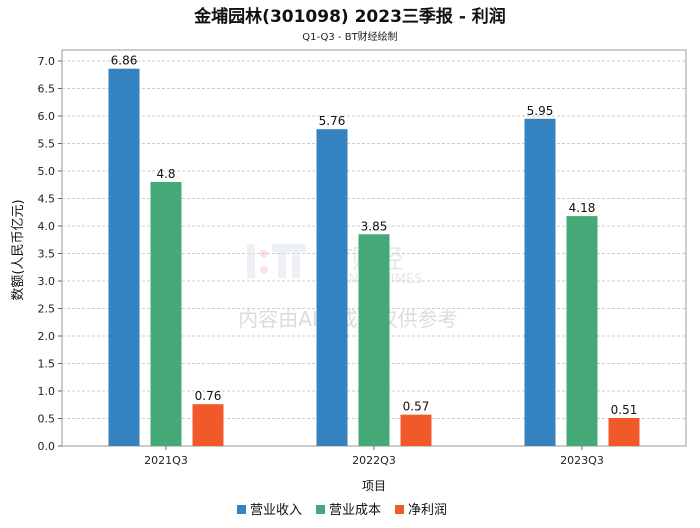 The width and height of the screenshot is (700, 528). What do you see at coordinates (208, 396) in the screenshot?
I see `data-label: 0.76` at bounding box center [208, 396].